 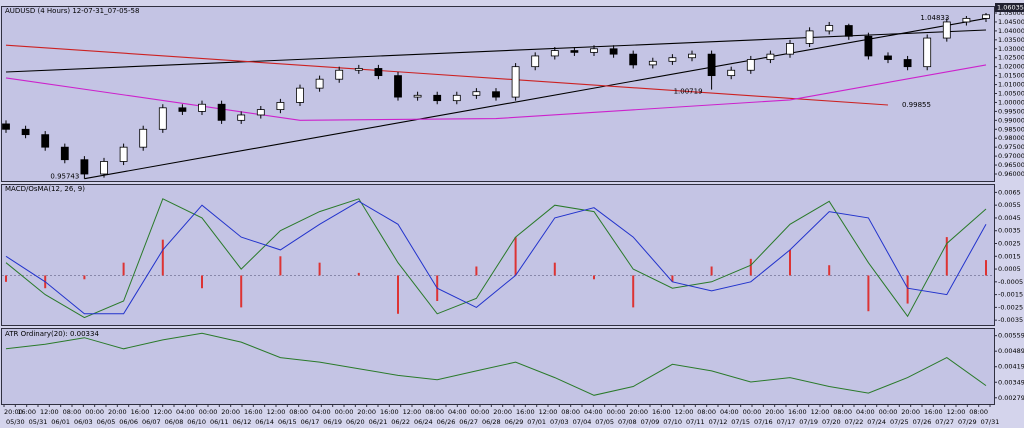 I want to click on x-tick-label: 06/26, so click(x=446, y=422).